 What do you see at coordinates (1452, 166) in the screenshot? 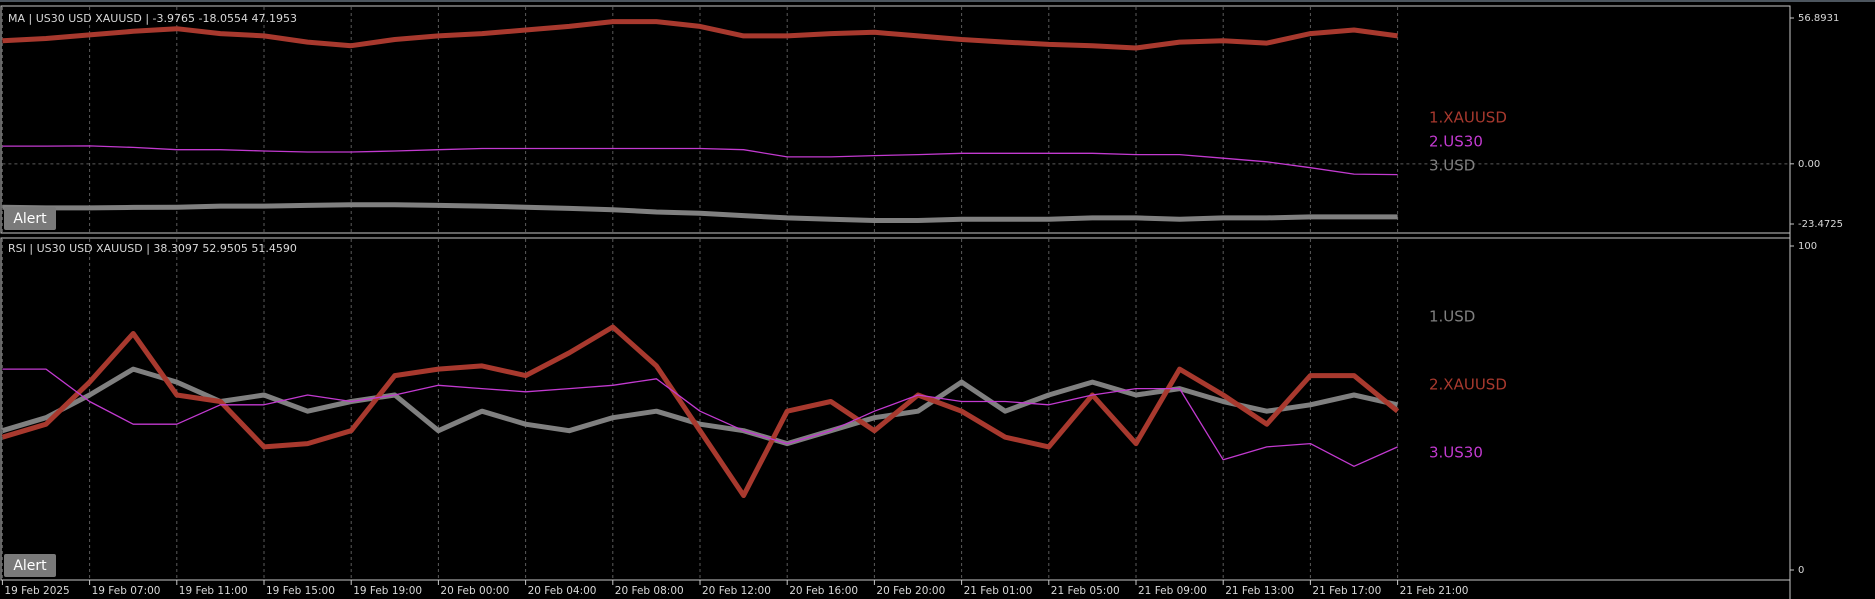
I see `legend-label: 3.USD` at bounding box center [1452, 166].